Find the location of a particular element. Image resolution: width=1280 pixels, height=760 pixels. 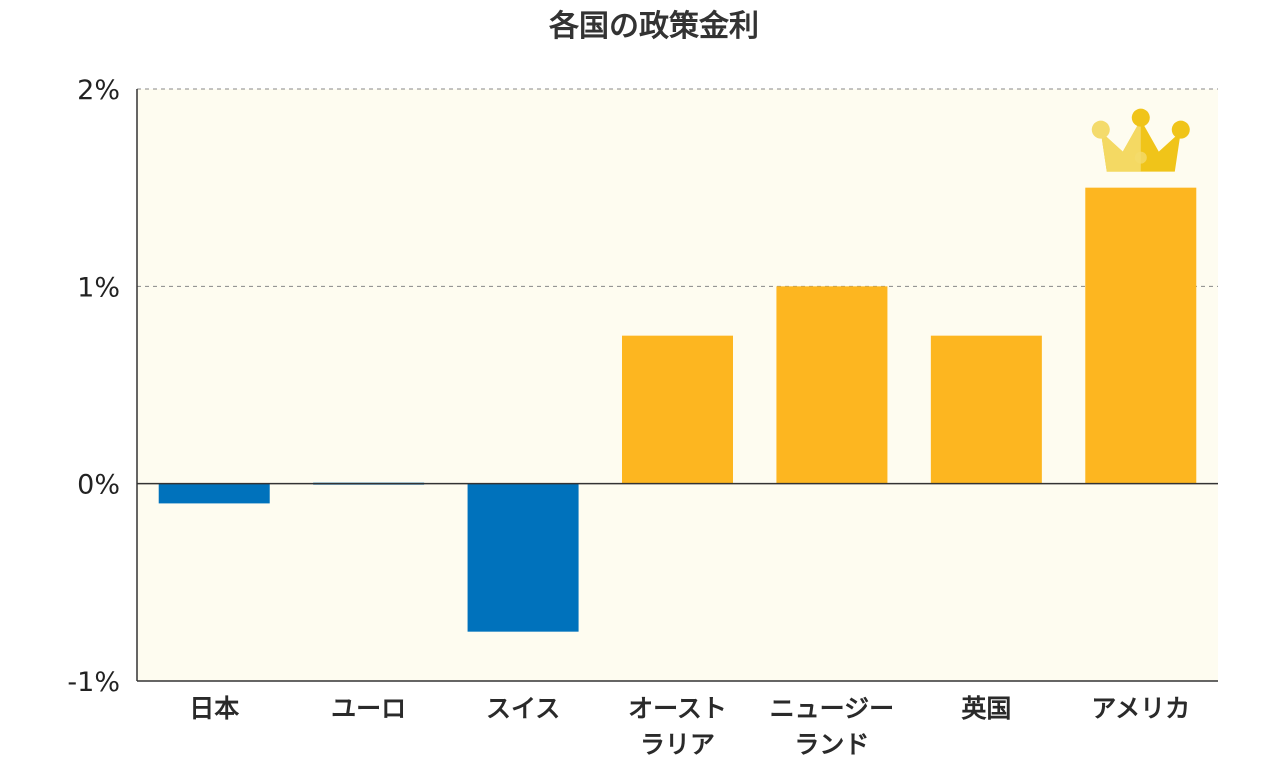

y-tick-label: 1% is located at coordinates (98, 287).